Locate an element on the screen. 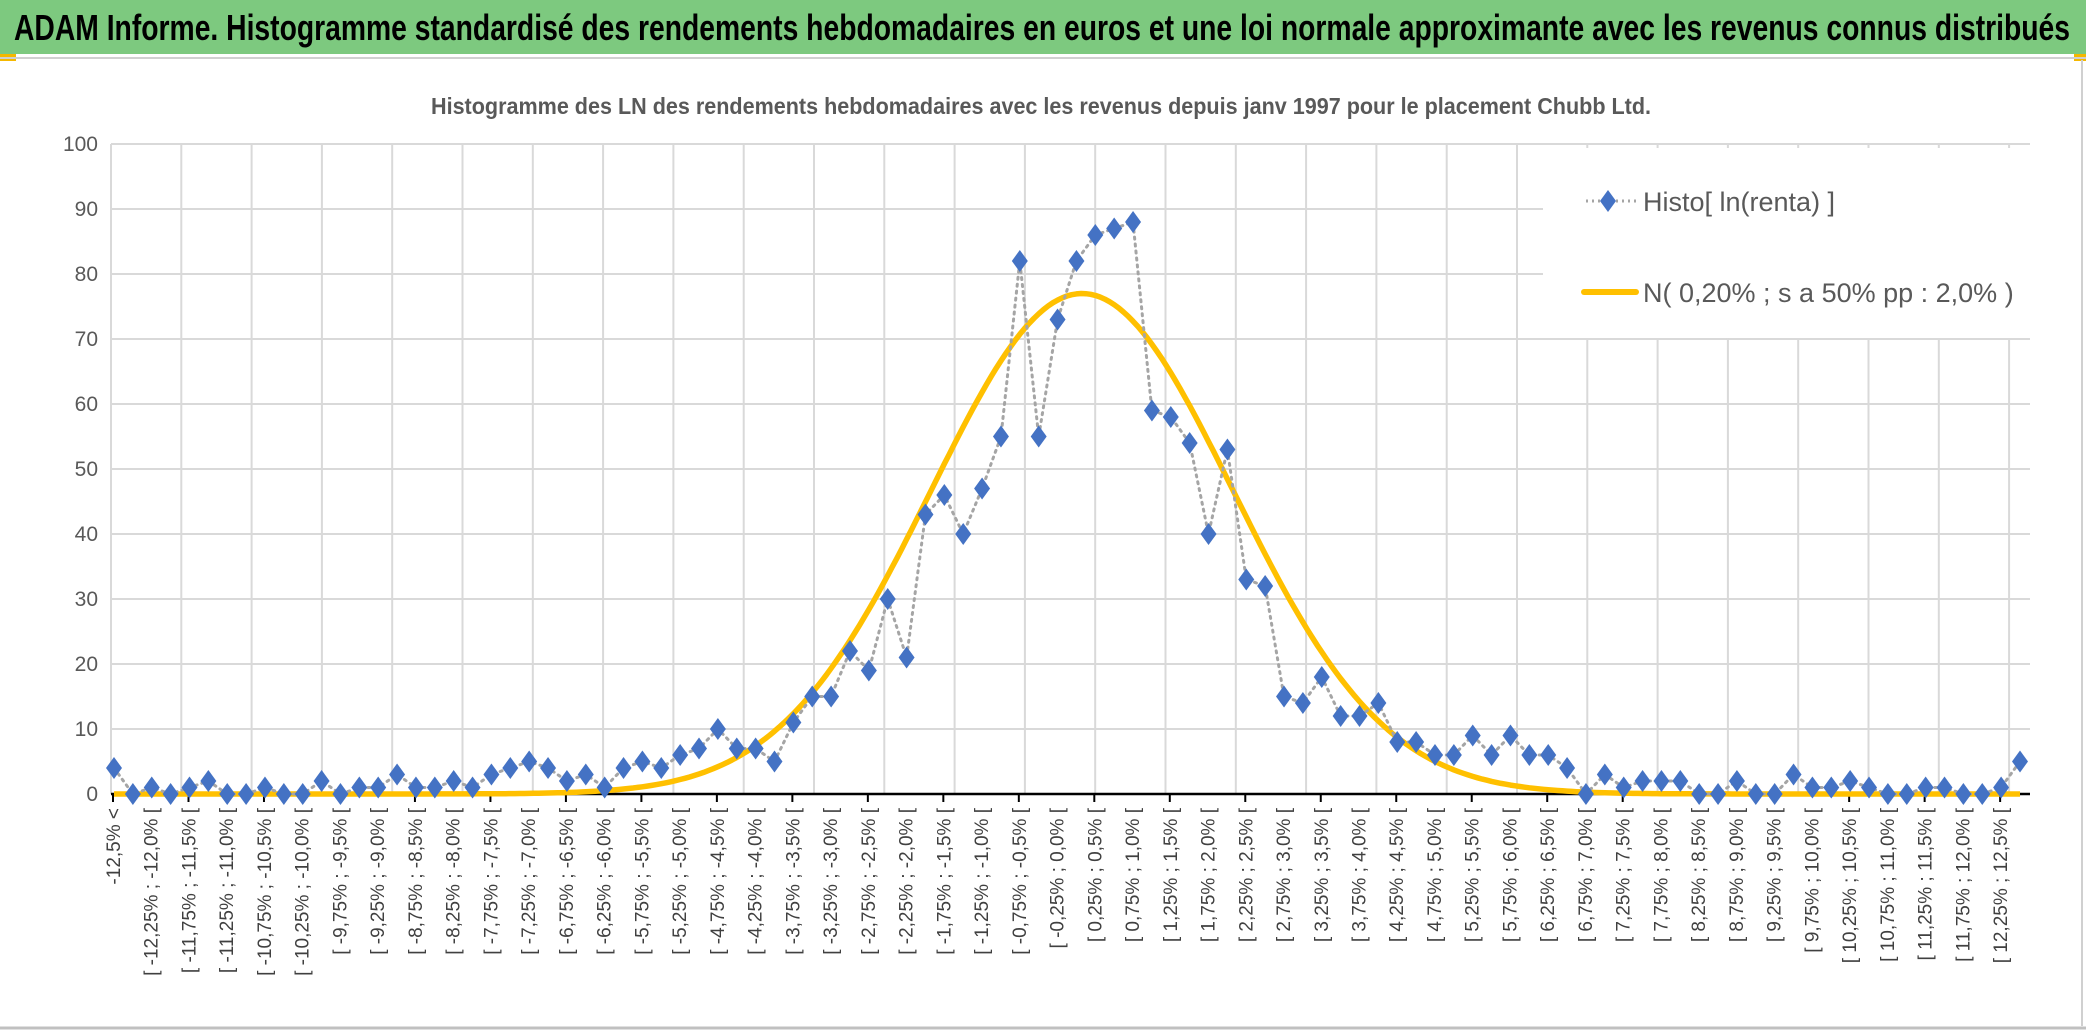 The image size is (2086, 1032). x-tick-label: [ -1,75% ; -1,5% [ is located at coordinates (944, 881).